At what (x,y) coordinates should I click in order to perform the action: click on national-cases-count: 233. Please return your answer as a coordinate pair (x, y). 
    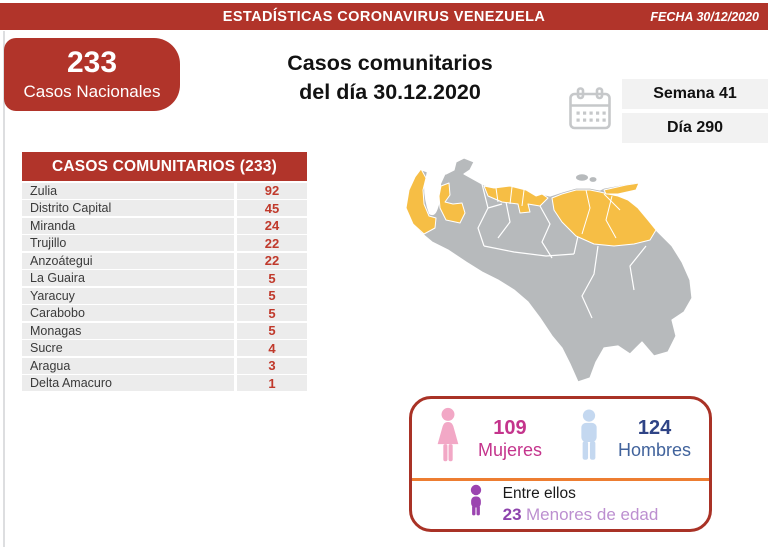
    Looking at the image, I should click on (92, 63).